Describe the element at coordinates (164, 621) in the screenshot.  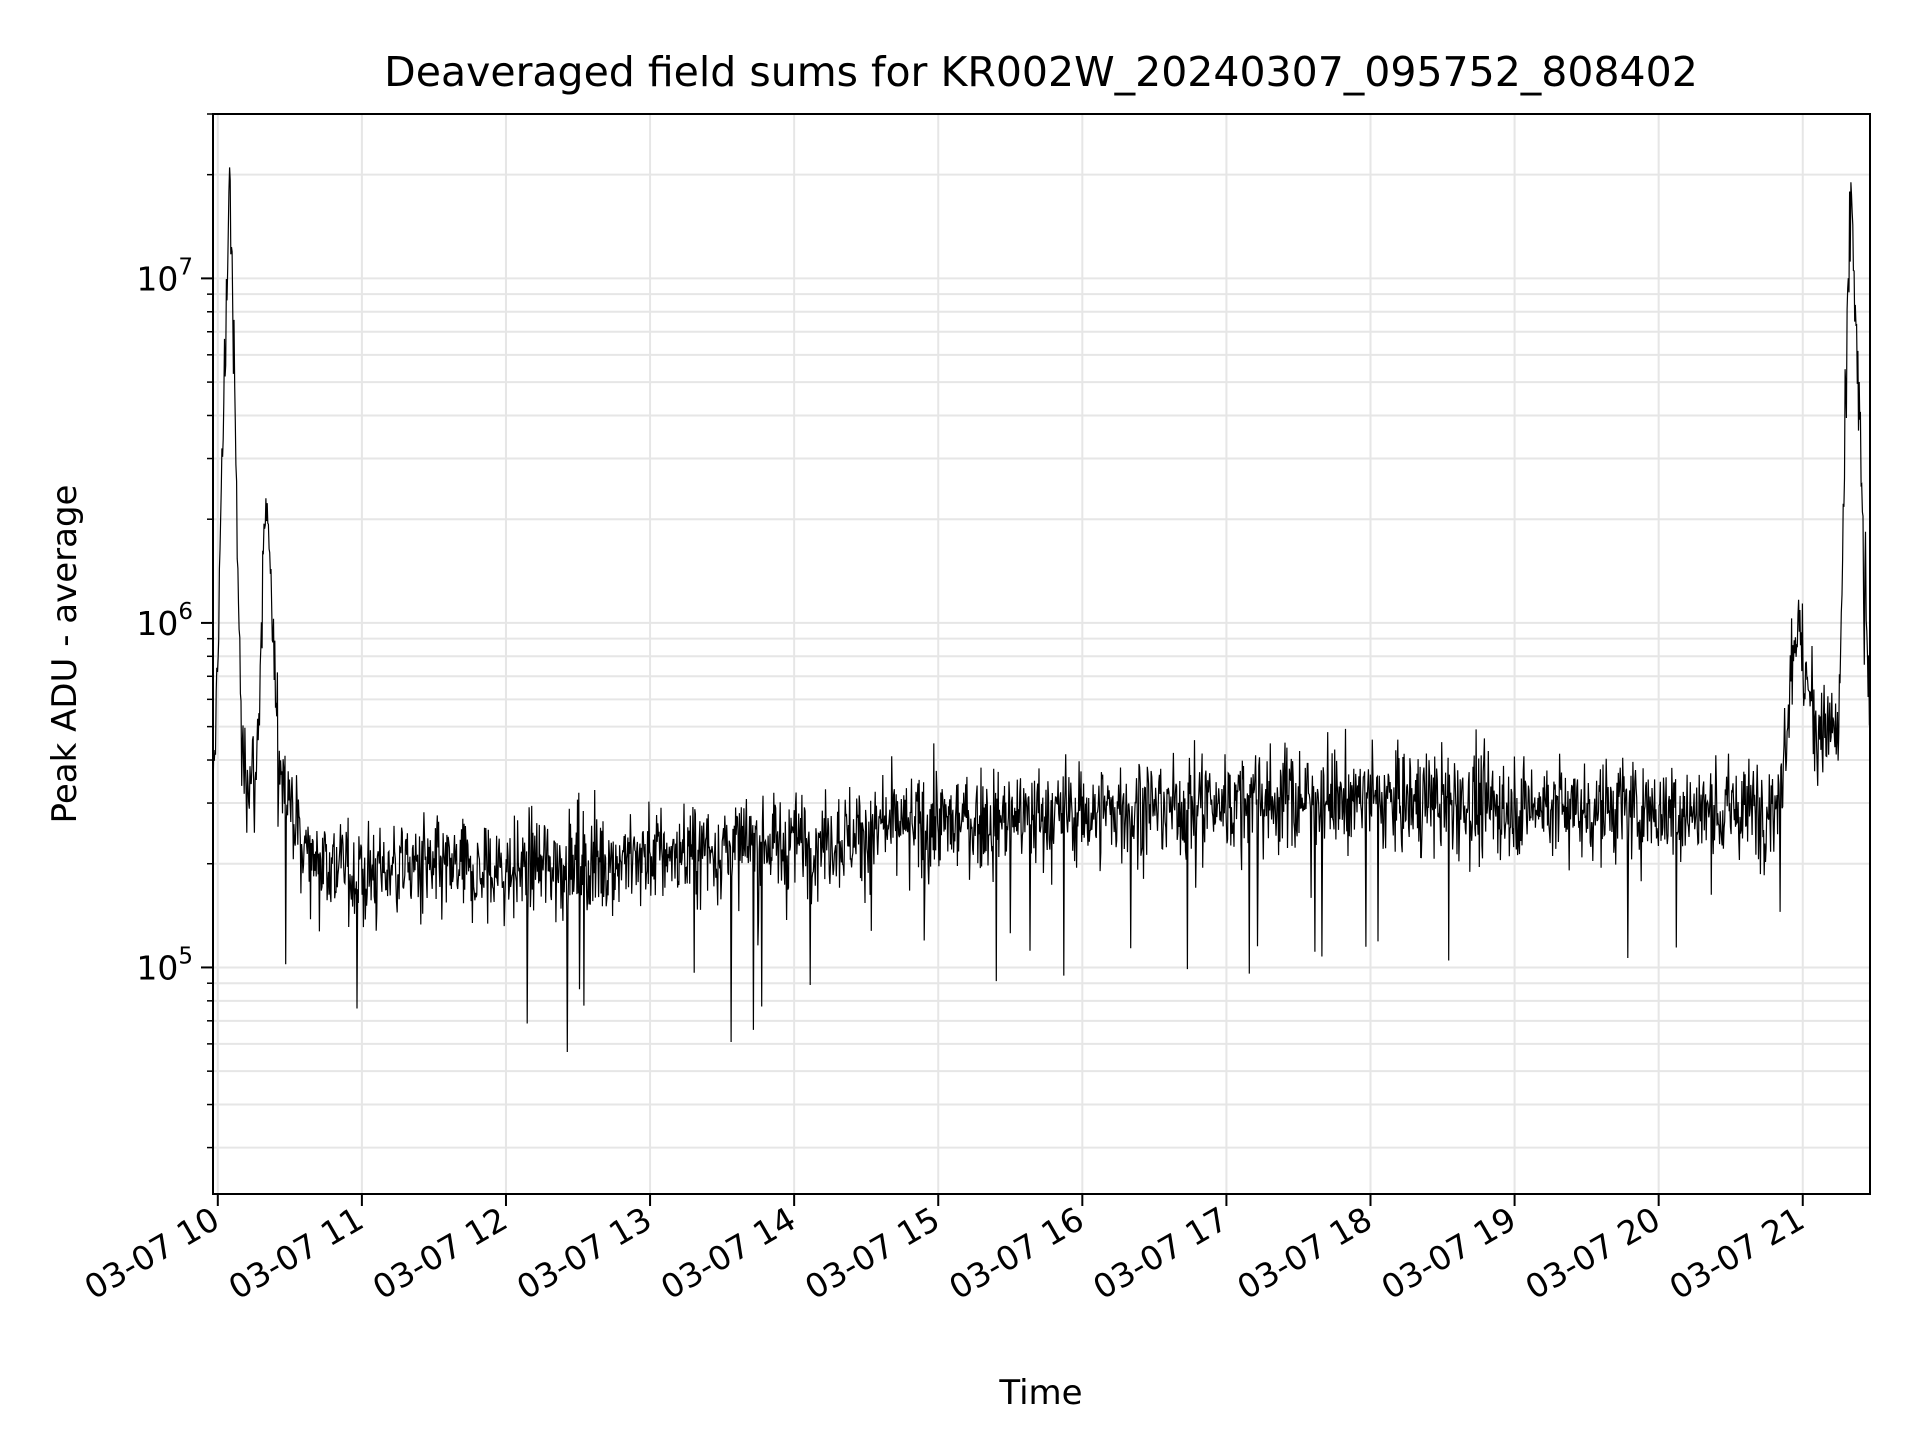
I see `y-tick-label: 10⁶` at that location.